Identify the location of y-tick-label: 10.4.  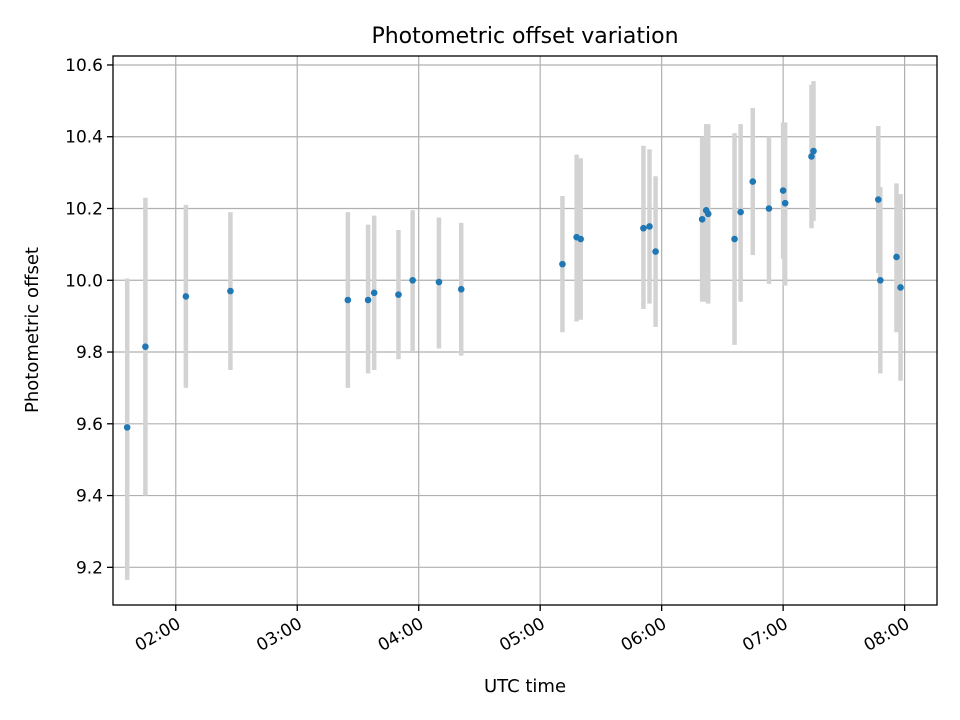
(84, 138).